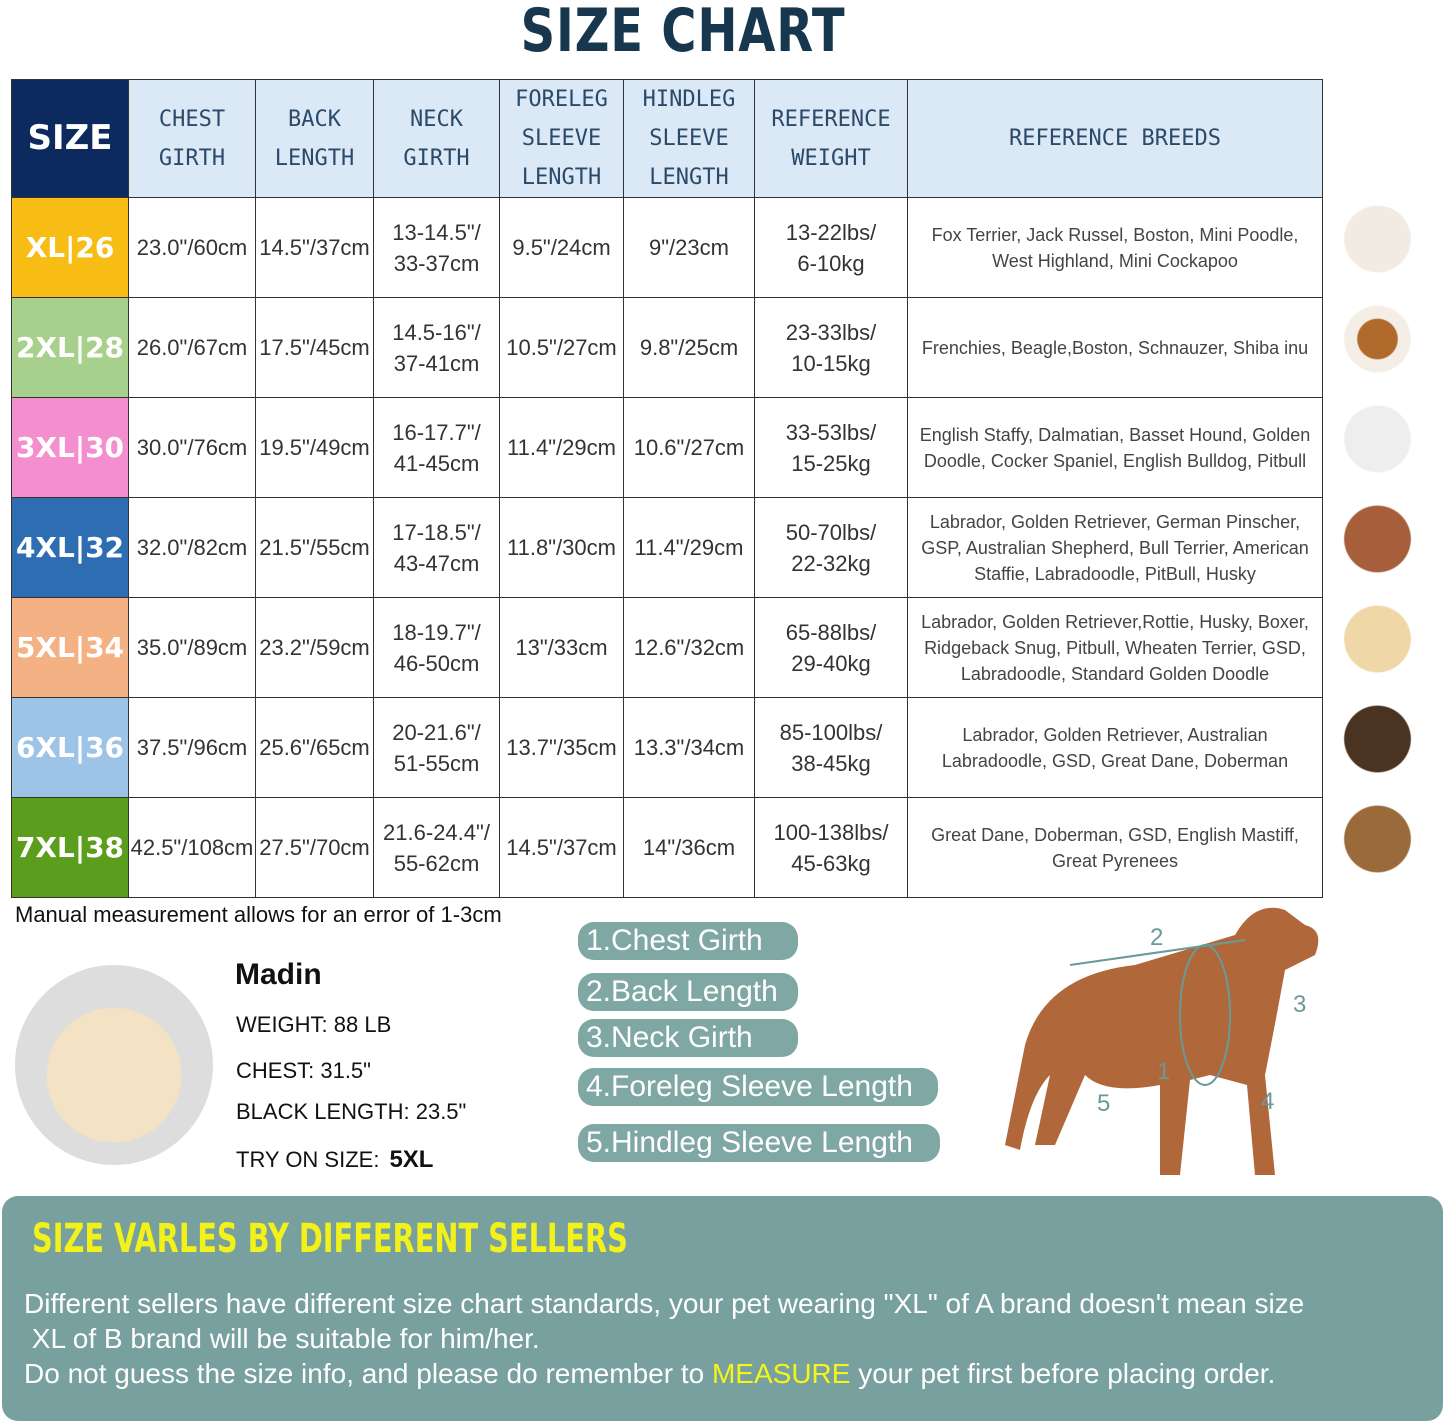 This screenshot has width=1445, height=1423. What do you see at coordinates (192, 247) in the screenshot?
I see `chest-cell: 23.0"/60cm` at bounding box center [192, 247].